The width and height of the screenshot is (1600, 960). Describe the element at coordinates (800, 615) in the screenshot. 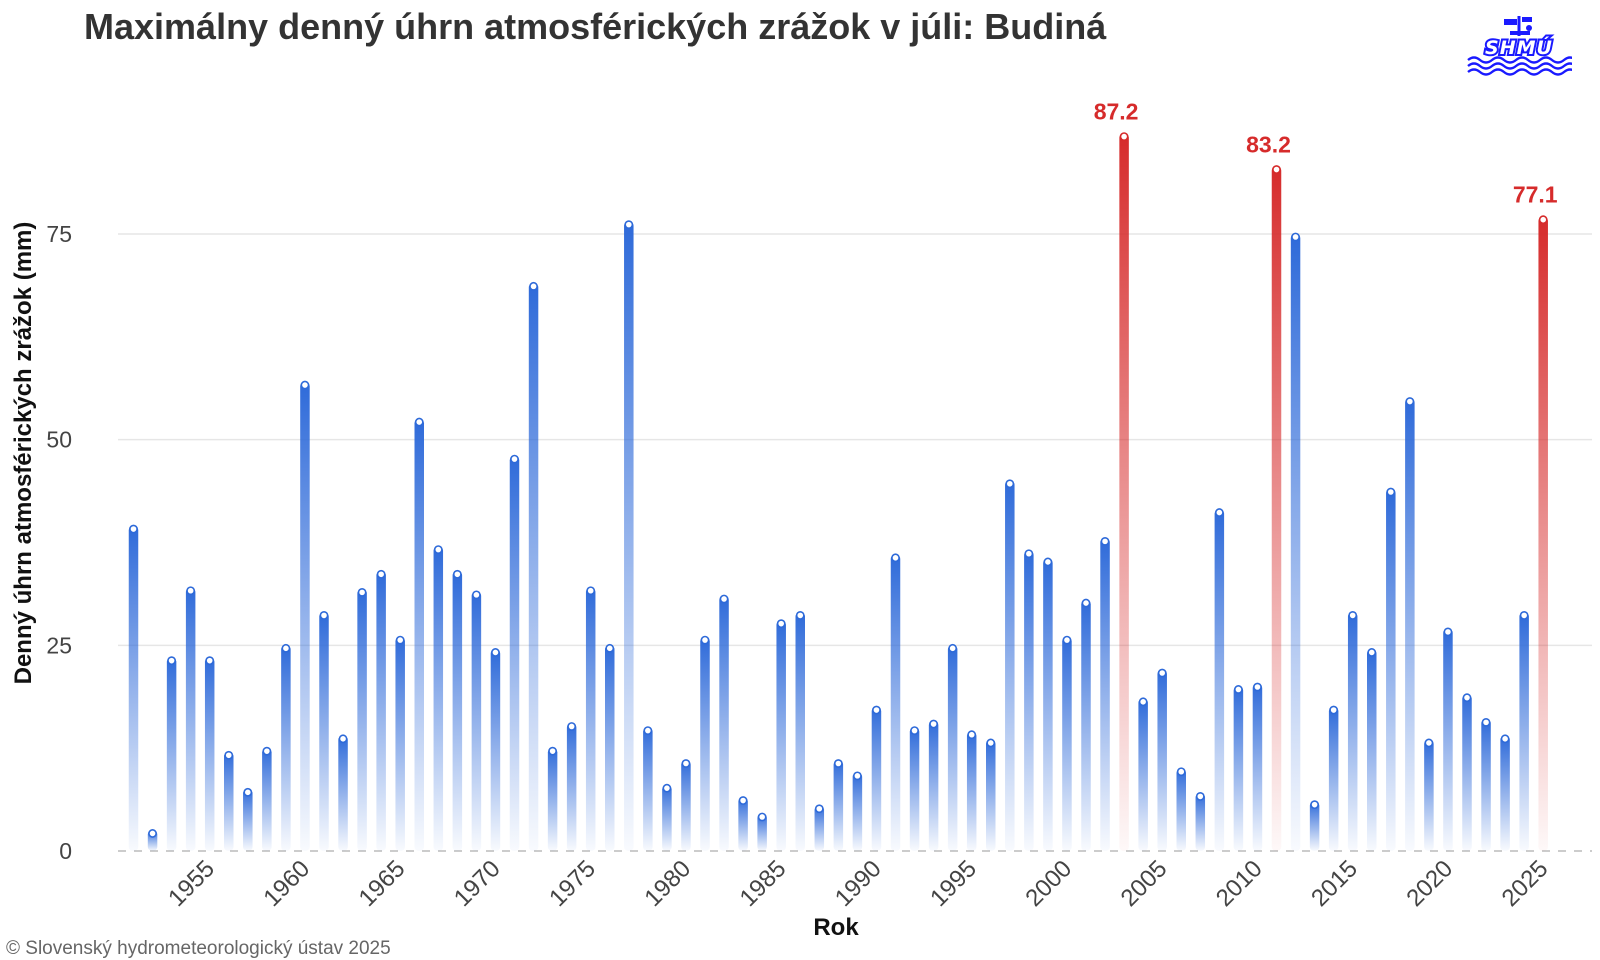

I see `bar-marker-1986` at that location.